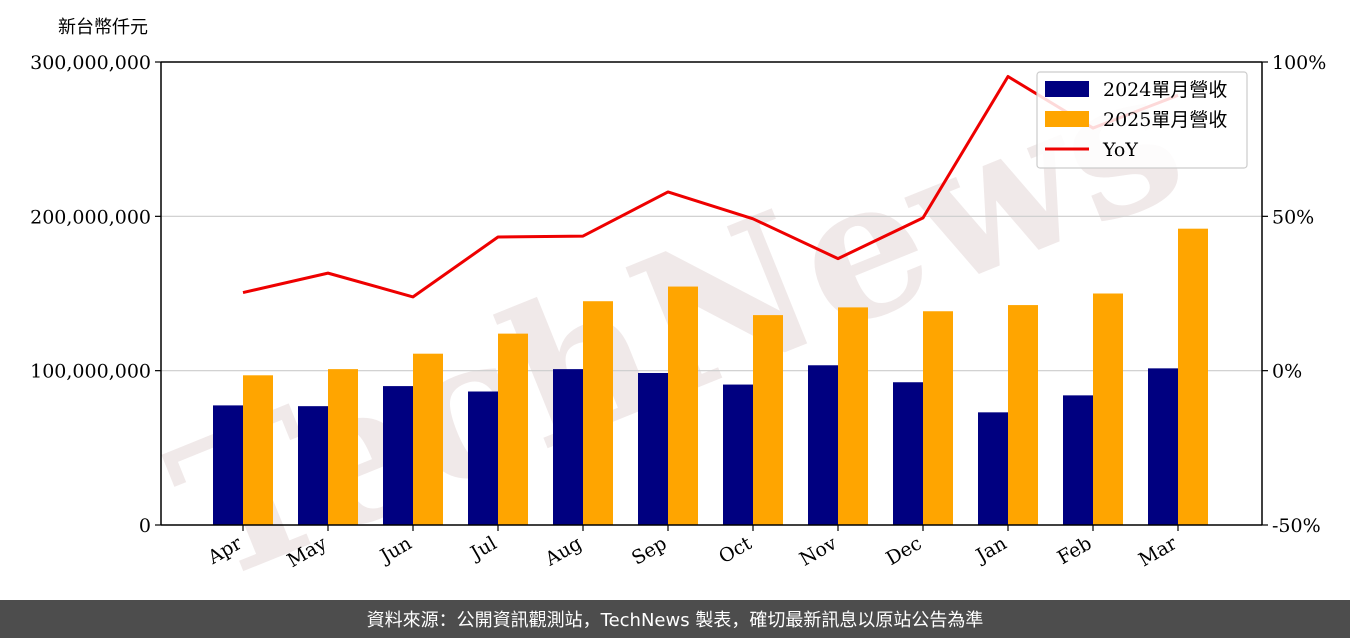 Image resolution: width=1350 pixels, height=638 pixels. I want to click on y-tick-label: 100,000,000, so click(90, 372).